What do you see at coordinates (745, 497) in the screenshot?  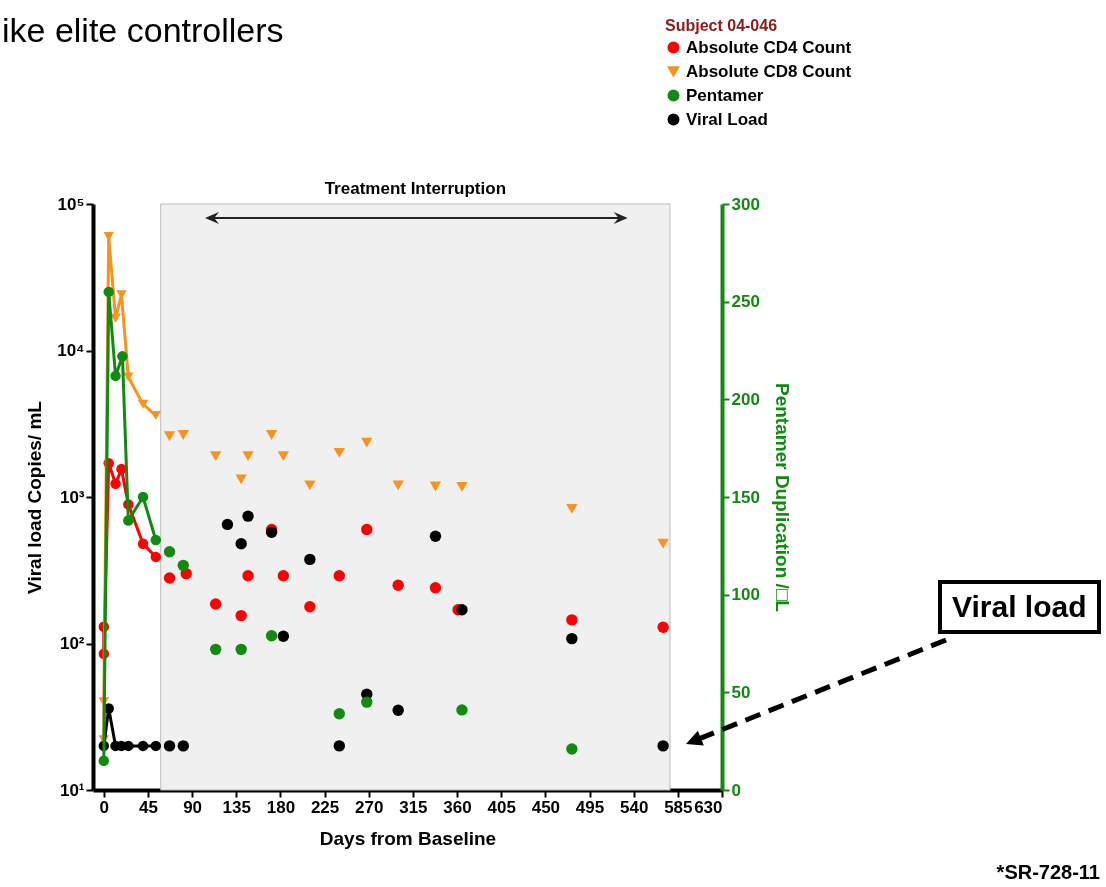 I see `y2-tick-label: 150` at bounding box center [745, 497].